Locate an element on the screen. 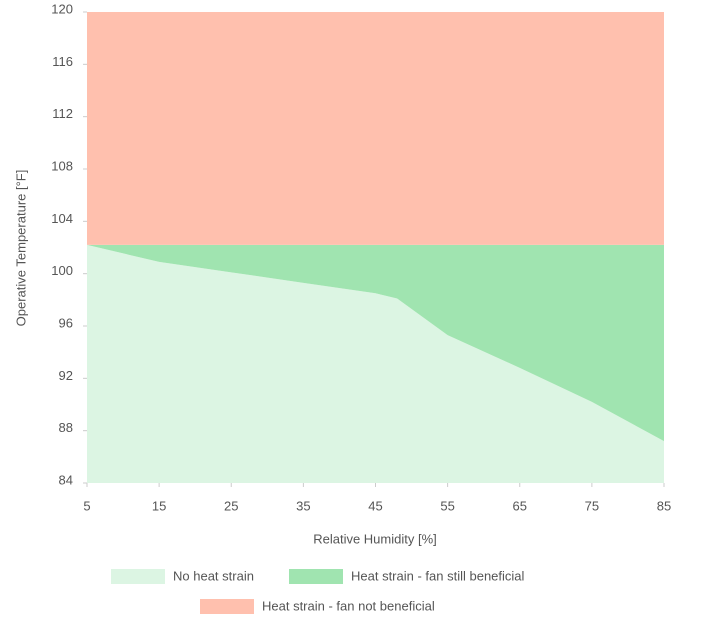 The image size is (717, 643). legend-label: Heat strain - fan still beneficial is located at coordinates (438, 575).